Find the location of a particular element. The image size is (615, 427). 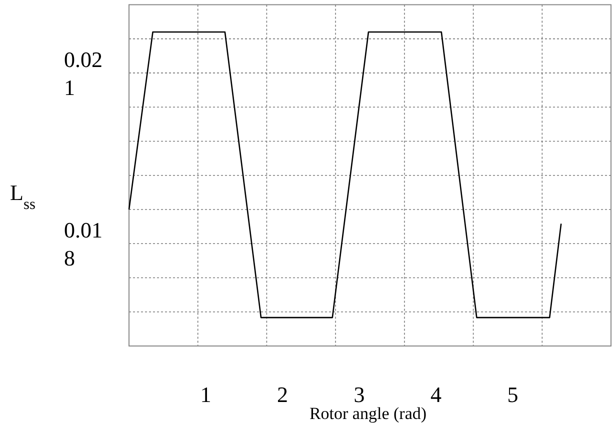

x-tick-label: 2 is located at coordinates (282, 394).